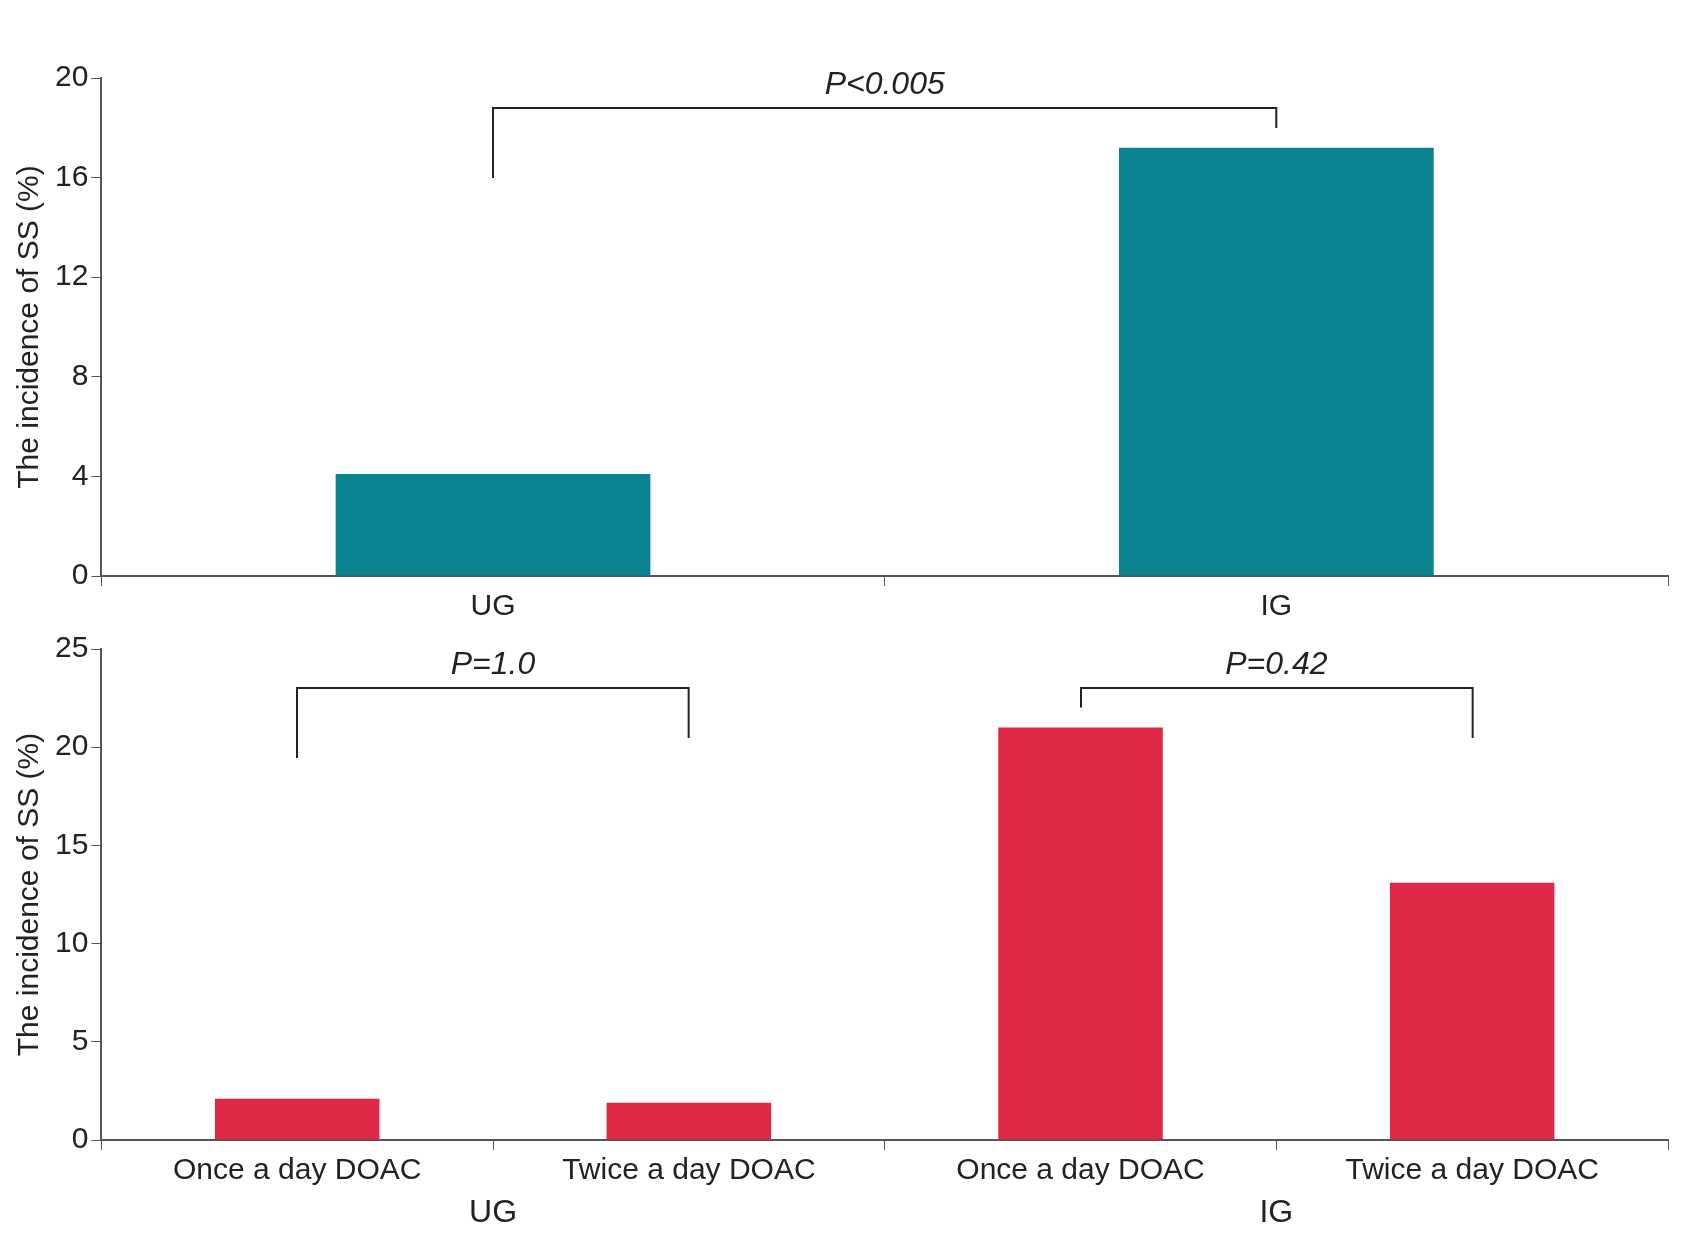  Describe the element at coordinates (71, 941) in the screenshot. I see `y-tick-label: 10` at that location.